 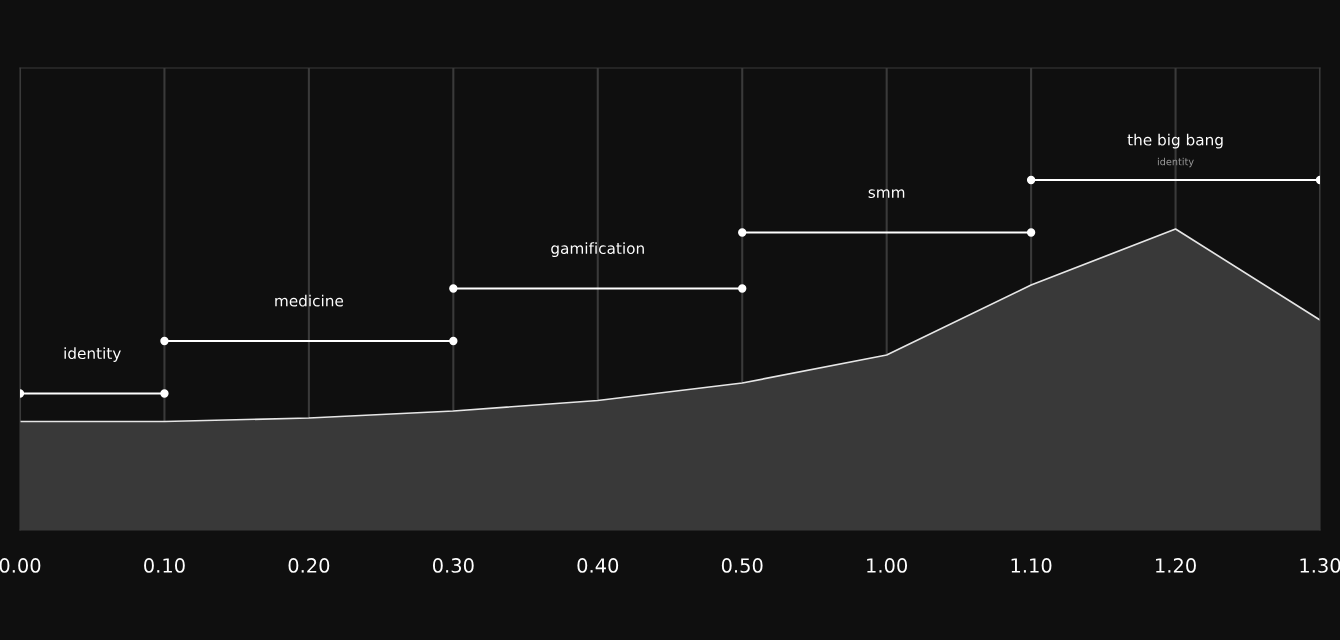 I want to click on x-tick-label: 0.10, so click(x=164, y=565).